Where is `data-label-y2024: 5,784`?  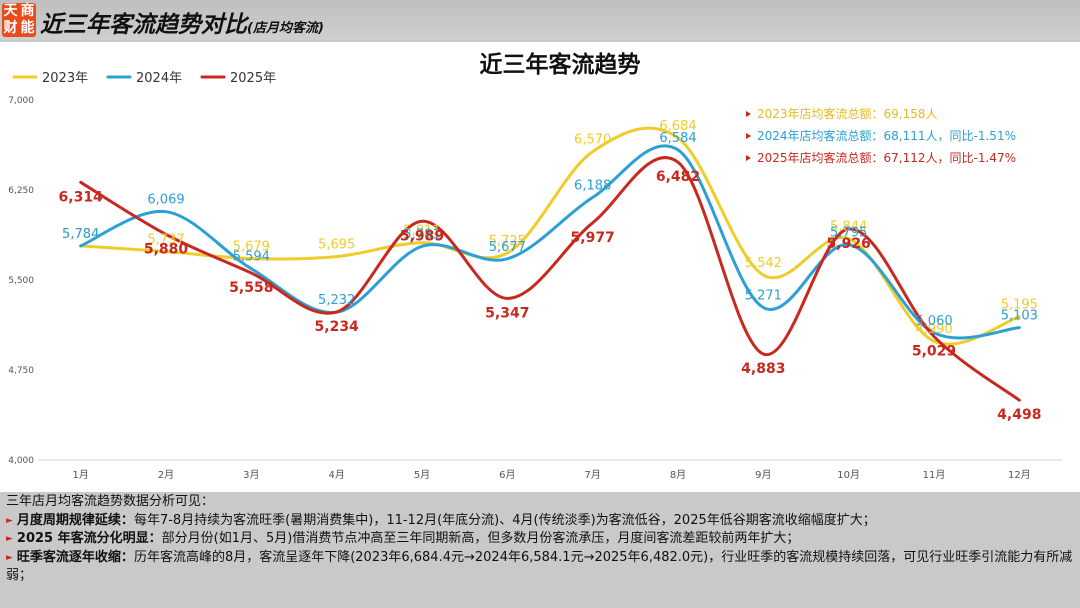
data-label-y2024: 5,784 is located at coordinates (80, 234).